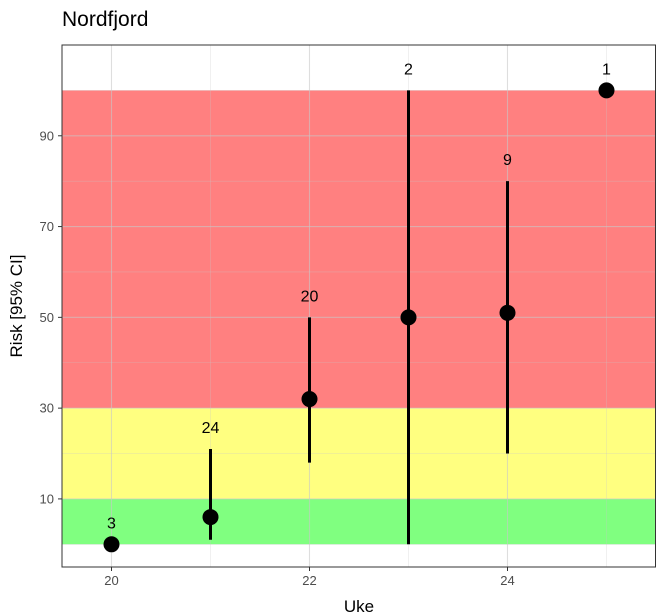  What do you see at coordinates (408, 69) in the screenshot?
I see `count-label-3: 2` at bounding box center [408, 69].